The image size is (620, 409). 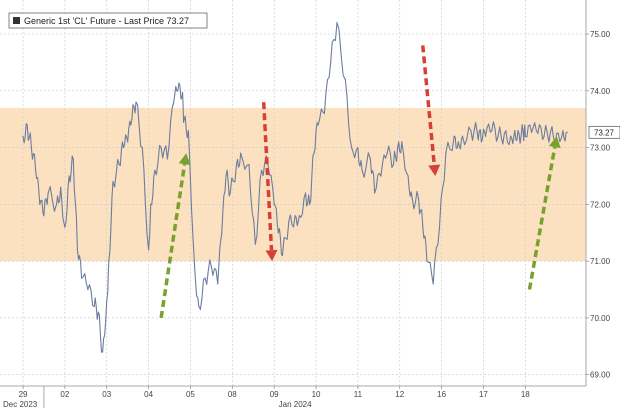 I want to click on x-tick-label: 02, so click(x=64, y=394).